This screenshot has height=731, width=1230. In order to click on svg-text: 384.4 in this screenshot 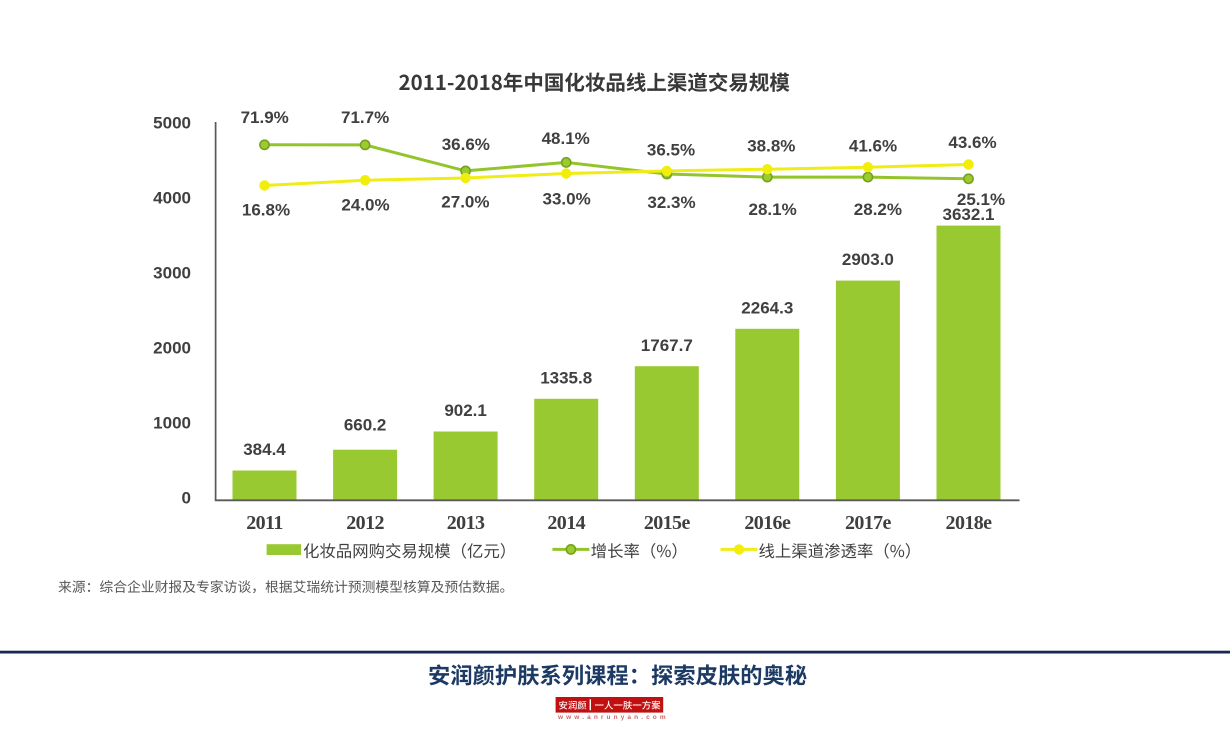, I will do `click(264, 449)`.